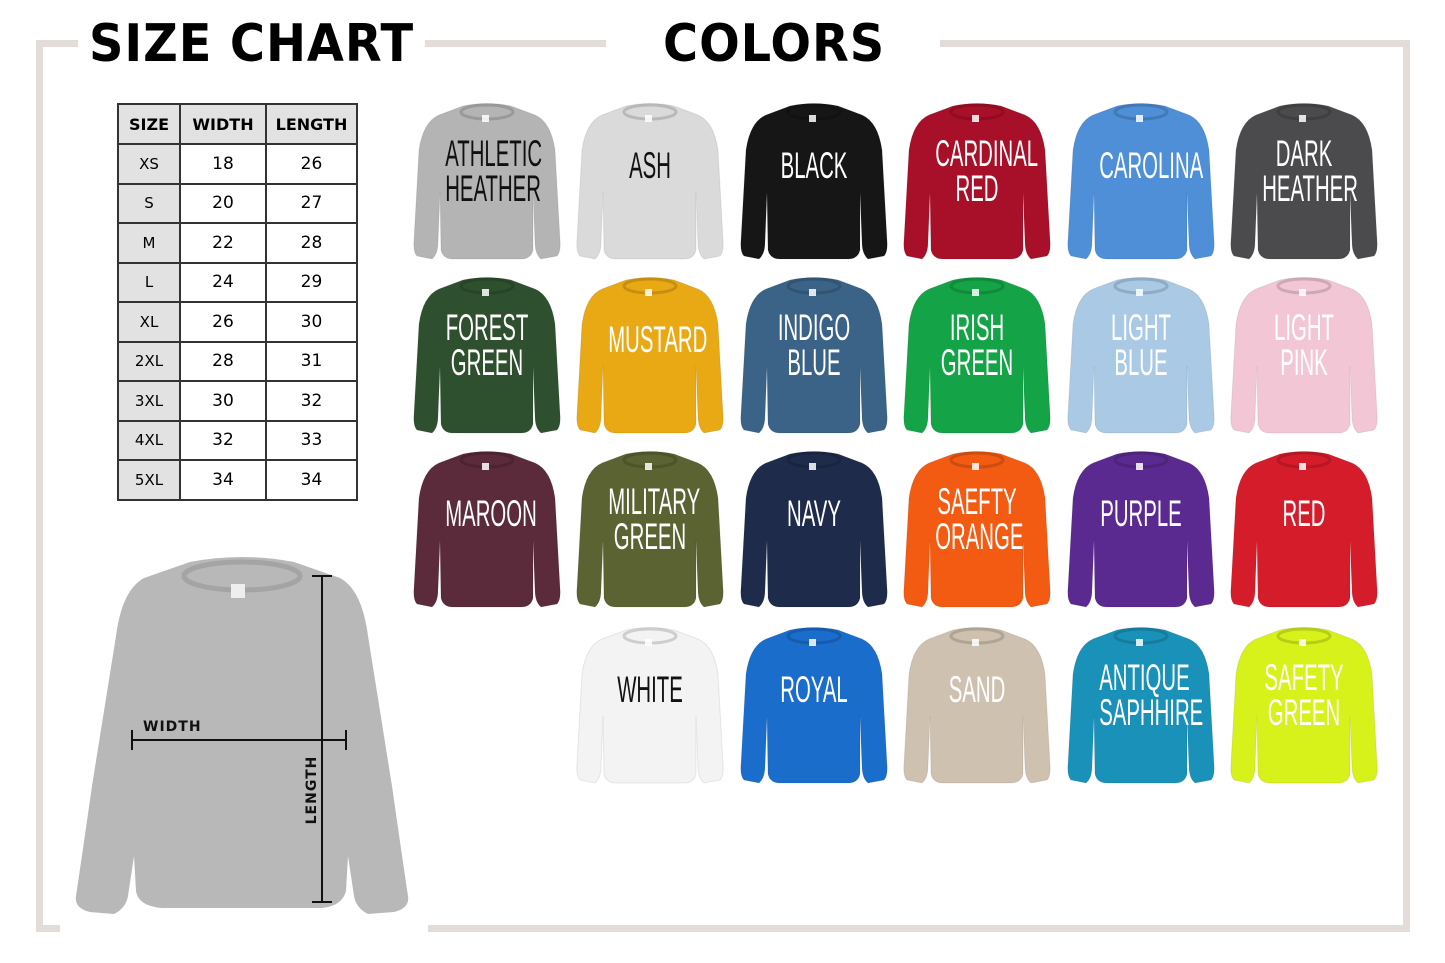  Describe the element at coordinates (311, 243) in the screenshot. I see `length-cell: 28` at that location.